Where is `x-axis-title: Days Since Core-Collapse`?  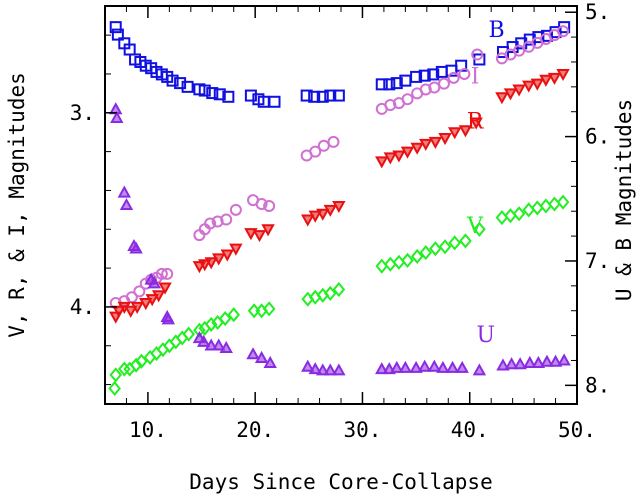
x-axis-title: Days Since Core-Collapse is located at coordinates (340, 482).